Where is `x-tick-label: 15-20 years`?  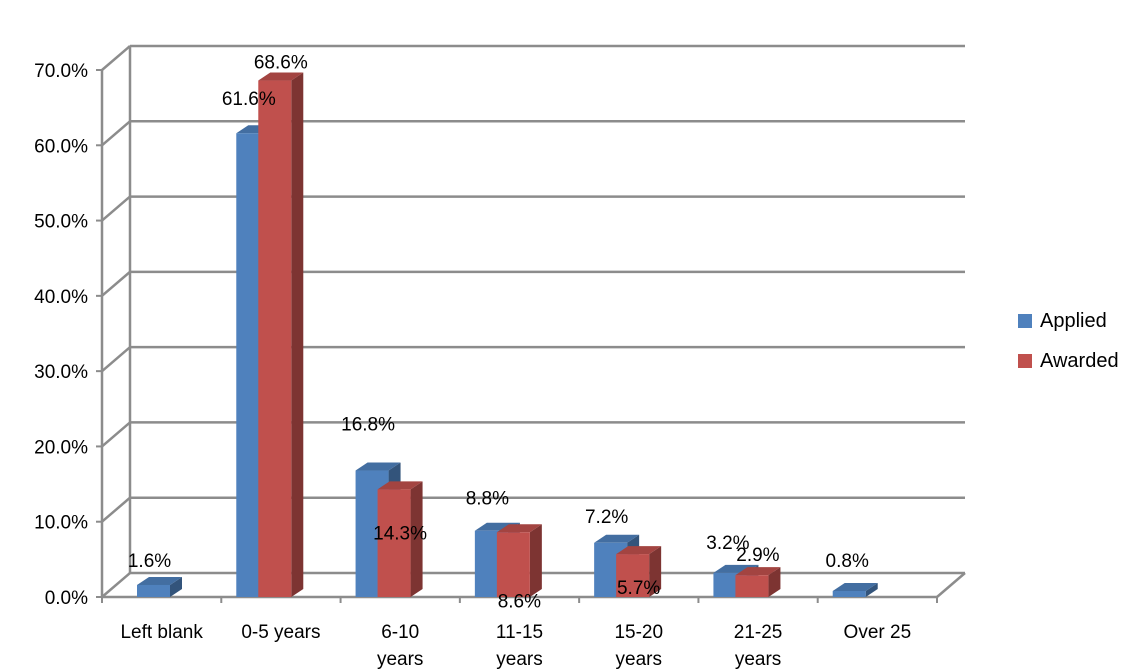
x-tick-label: 15-20 years is located at coordinates (638, 646).